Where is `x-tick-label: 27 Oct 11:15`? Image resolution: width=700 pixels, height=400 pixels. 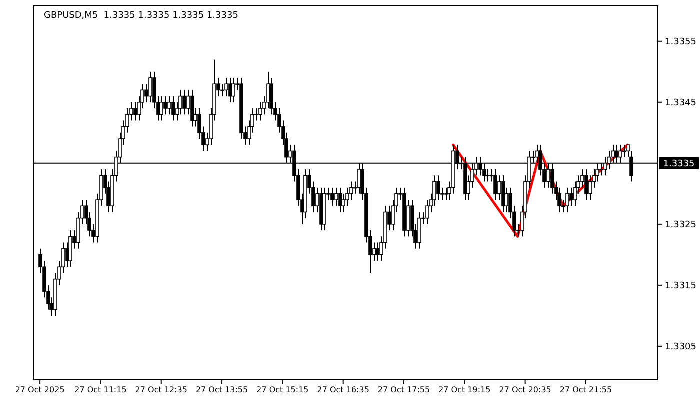
x-tick-label: 27 Oct 11:15 is located at coordinates (100, 390).